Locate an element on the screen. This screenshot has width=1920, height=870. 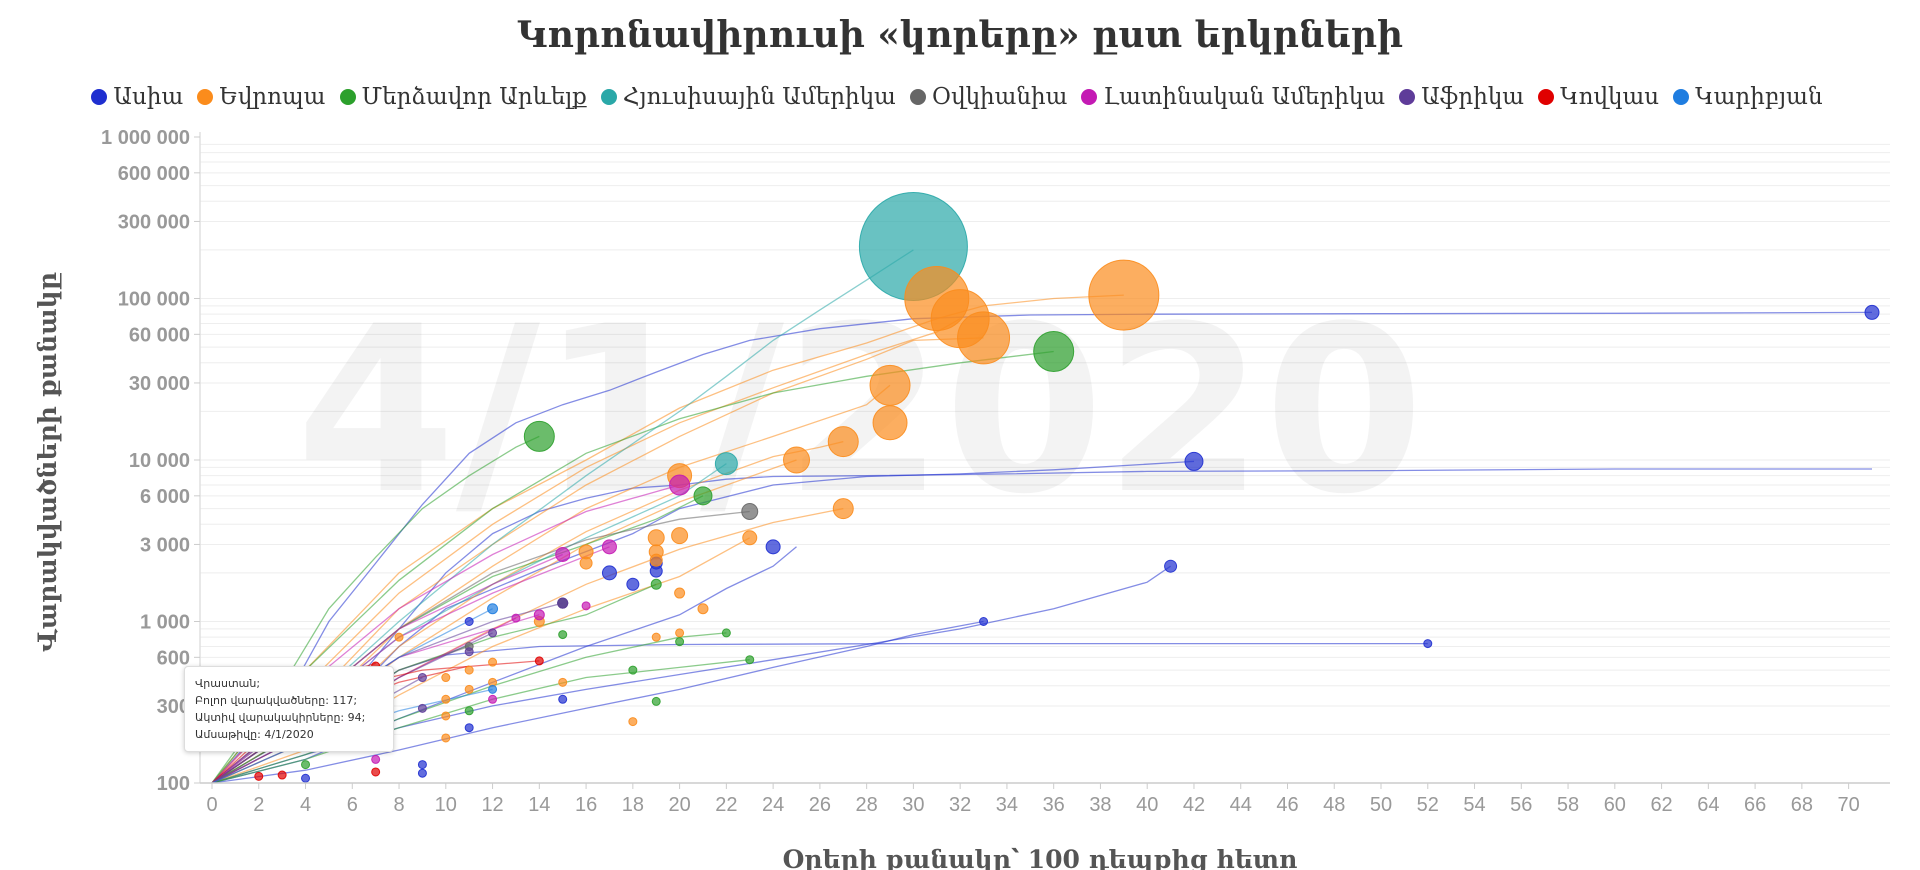
y-tick-label: 600 is located at coordinates (173, 658).